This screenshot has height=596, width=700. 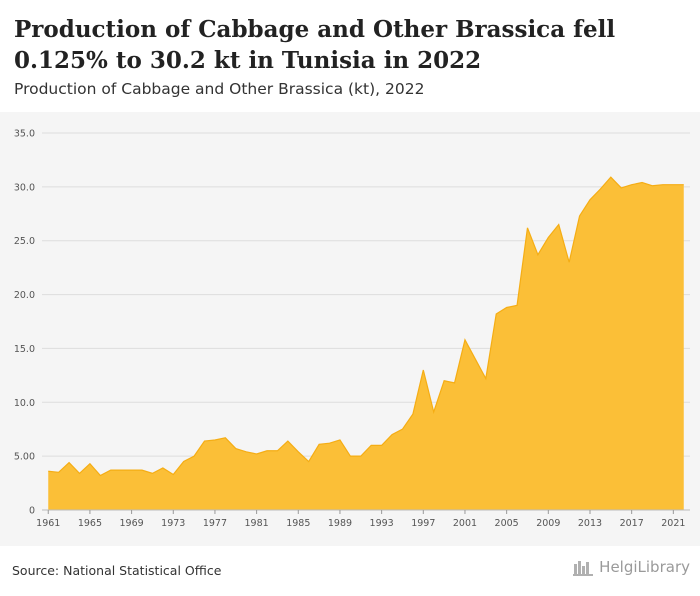 I want to click on x-tick-label: 1997, so click(x=423, y=523).